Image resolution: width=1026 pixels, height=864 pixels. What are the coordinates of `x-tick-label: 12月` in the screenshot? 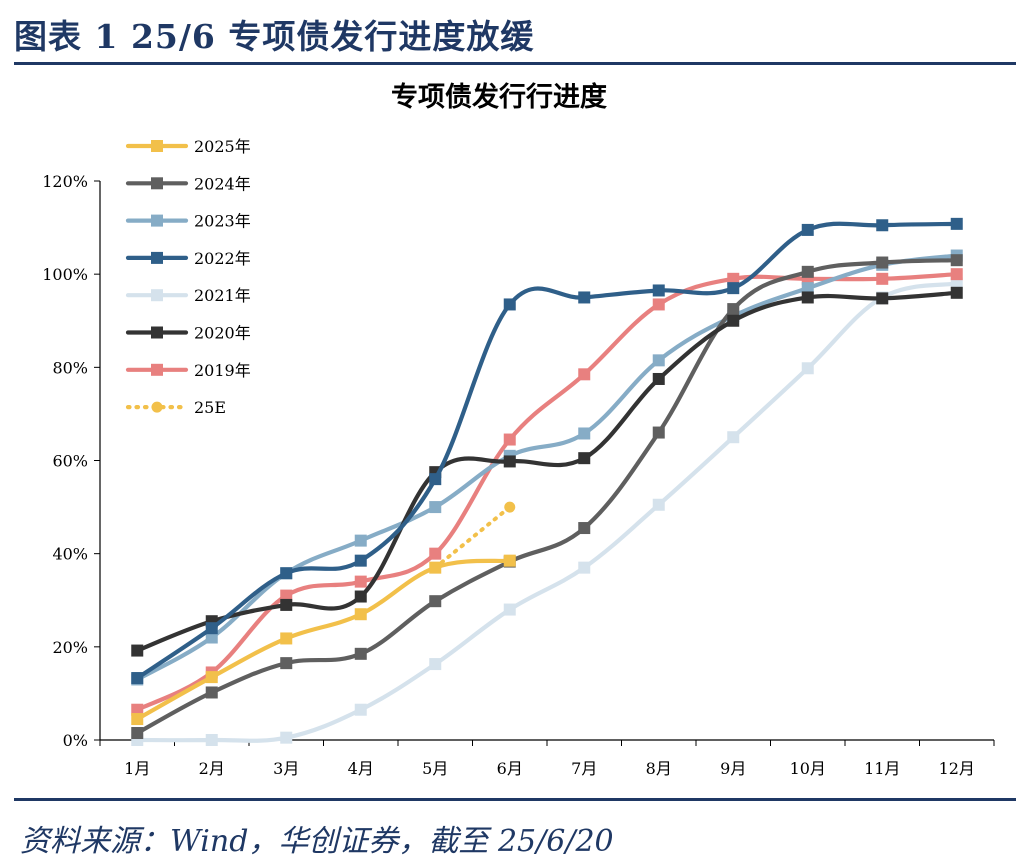 It's located at (957, 768).